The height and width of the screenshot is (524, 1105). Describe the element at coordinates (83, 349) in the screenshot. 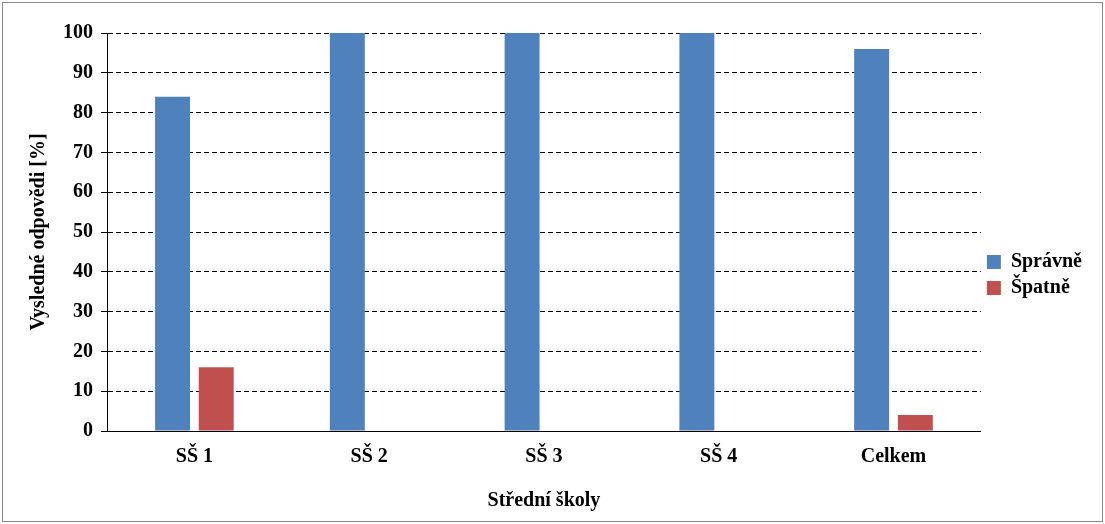

I see `y-tick-label: 20` at that location.